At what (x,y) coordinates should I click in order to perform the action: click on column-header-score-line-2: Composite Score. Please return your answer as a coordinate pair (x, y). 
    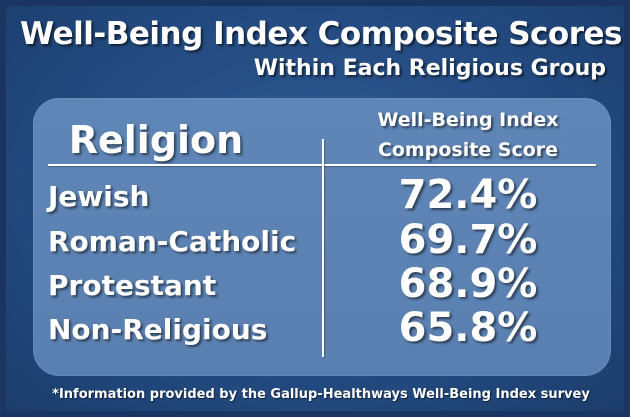
    Looking at the image, I should click on (468, 150).